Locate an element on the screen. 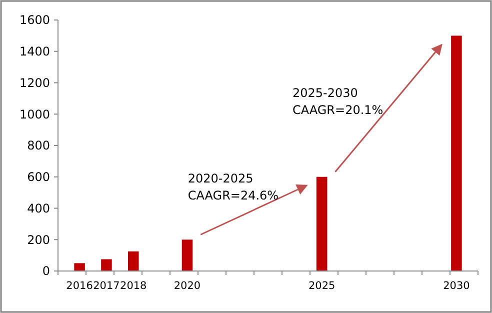  x-tick-label: 2030 is located at coordinates (456, 286).